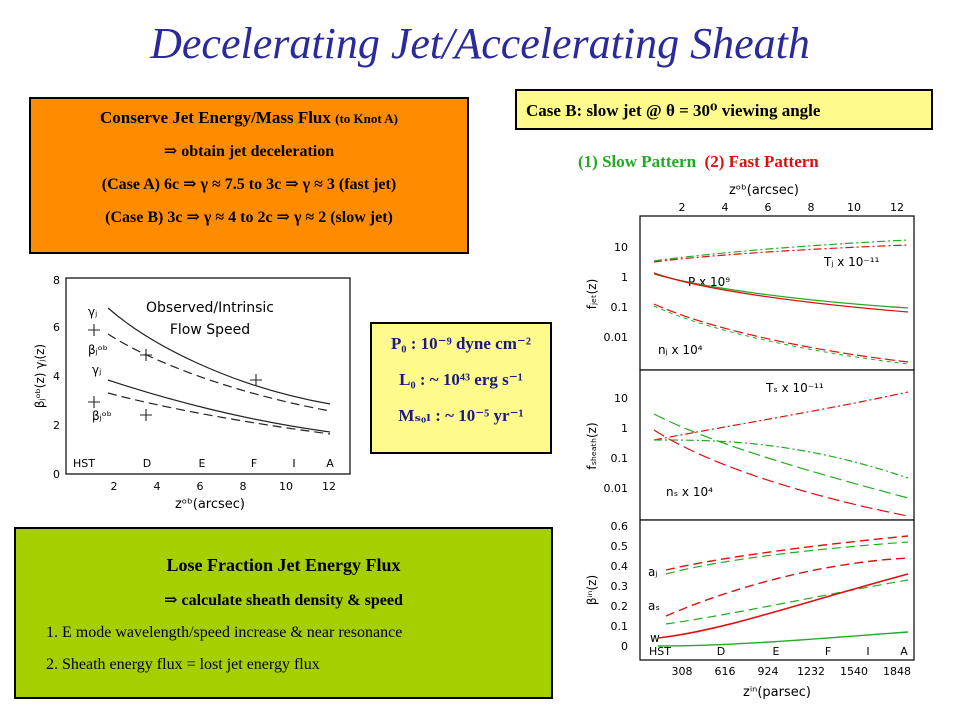 The image size is (960, 720). What do you see at coordinates (811, 207) in the screenshot?
I see `top-tick: 8` at bounding box center [811, 207].